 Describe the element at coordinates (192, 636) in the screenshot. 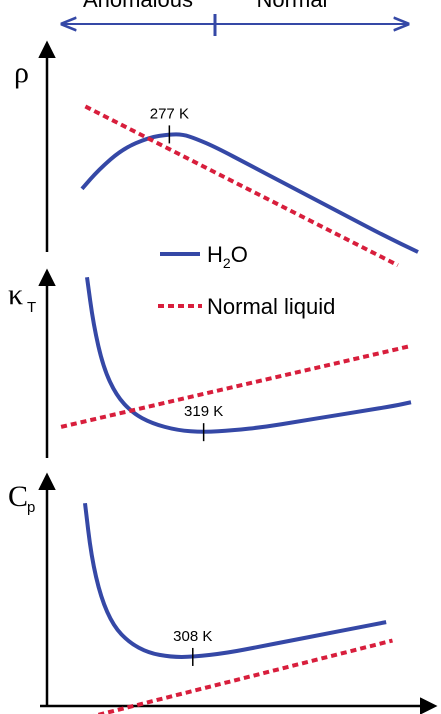

I see `heat_capacity-annotation-label: 308 K` at that location.